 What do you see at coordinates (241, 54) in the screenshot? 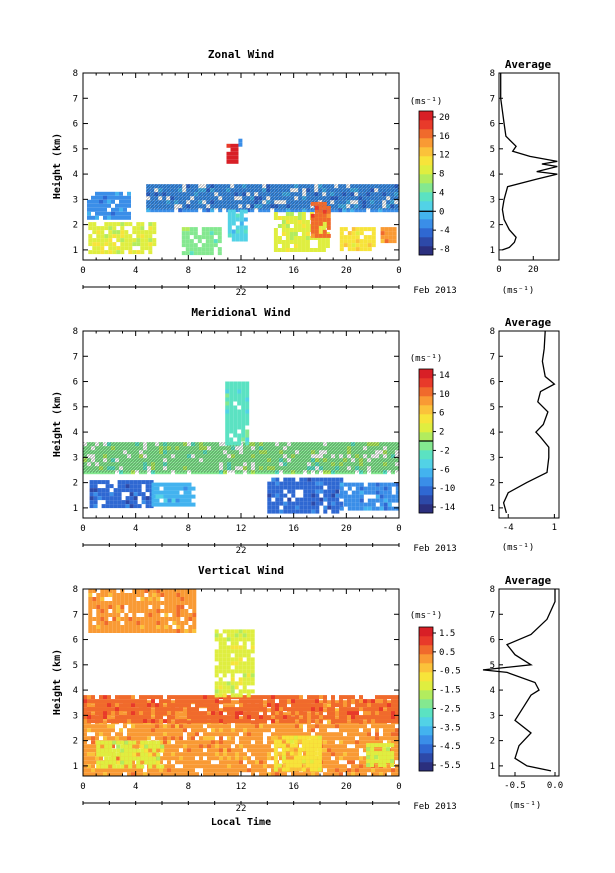
I see `panel-title: Zonal Wind` at bounding box center [241, 54].